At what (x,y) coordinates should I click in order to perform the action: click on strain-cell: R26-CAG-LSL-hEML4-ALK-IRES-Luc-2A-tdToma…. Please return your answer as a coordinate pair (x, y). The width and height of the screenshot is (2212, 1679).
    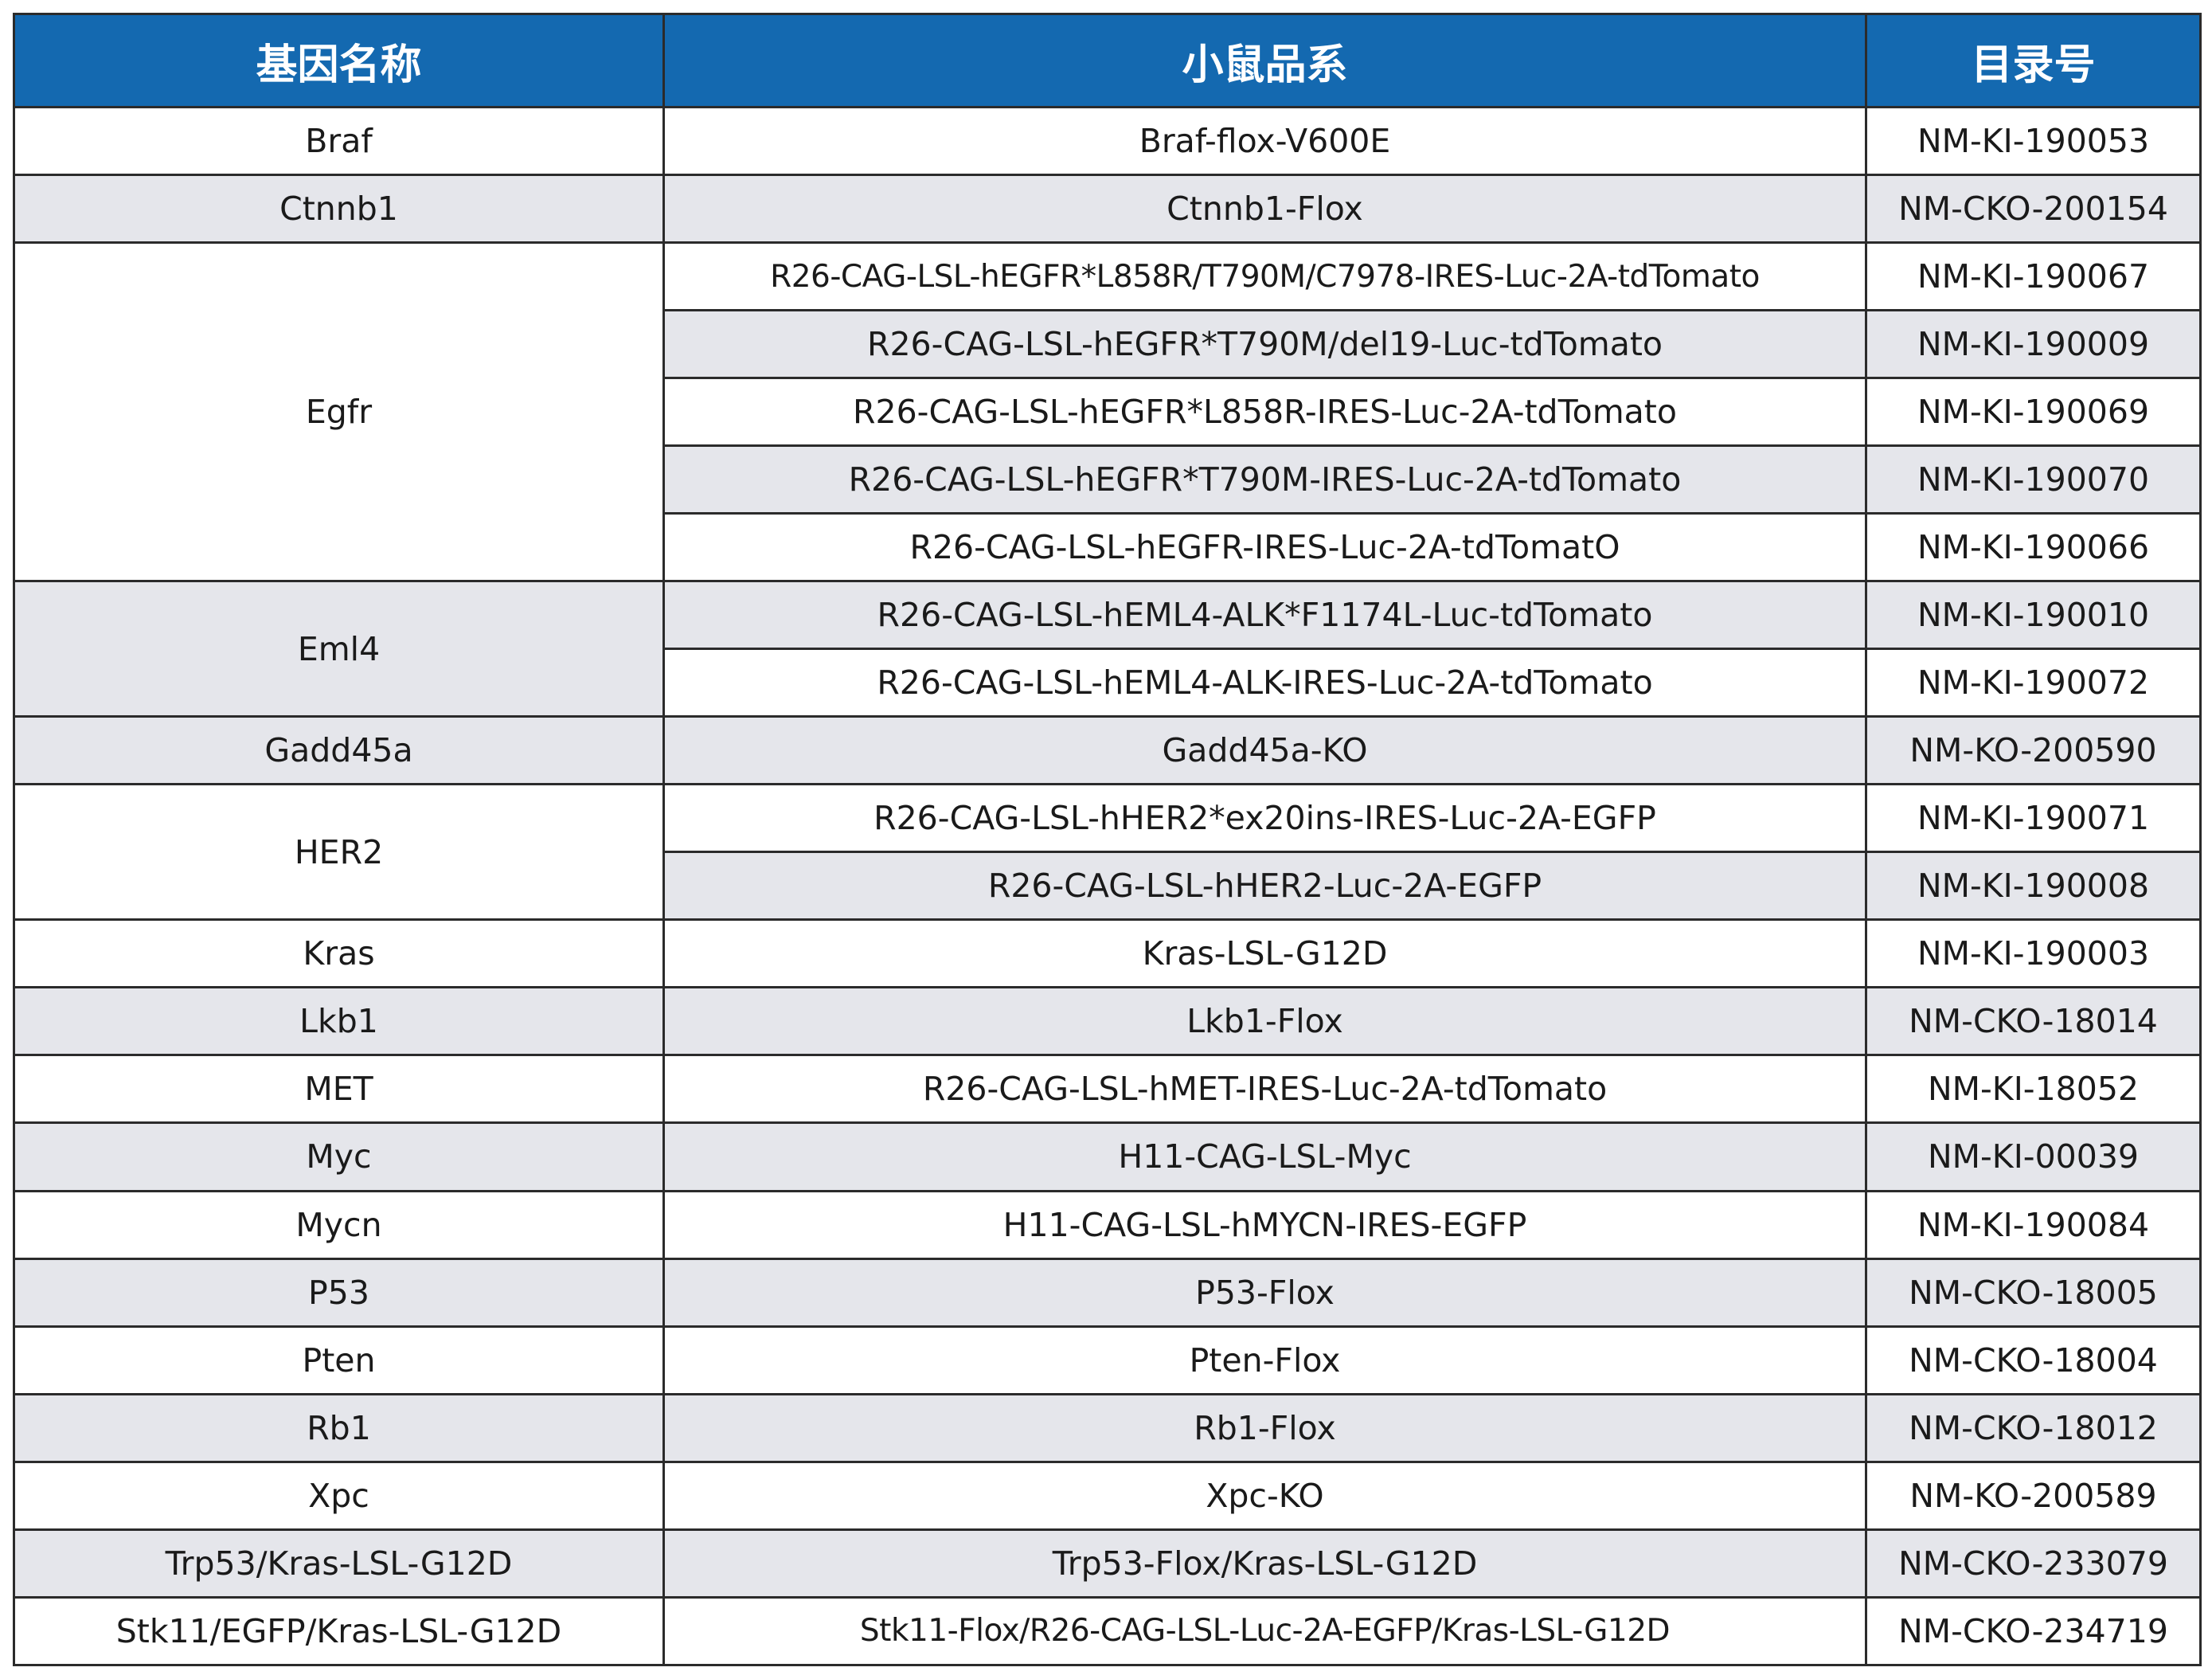
    Looking at the image, I should click on (1264, 683).